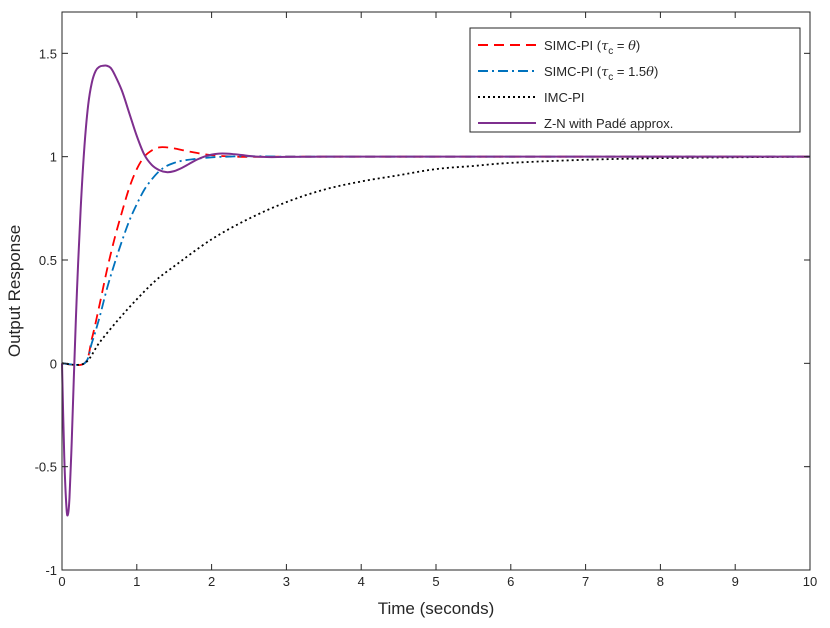 Image resolution: width=830 pixels, height=628 pixels. Describe the element at coordinates (48, 260) in the screenshot. I see `y-tick-label: 0.5` at that location.